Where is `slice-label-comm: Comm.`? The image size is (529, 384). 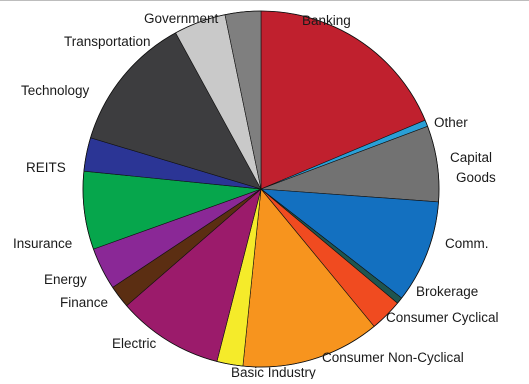
slice-label-comm: Comm. is located at coordinates (467, 243).